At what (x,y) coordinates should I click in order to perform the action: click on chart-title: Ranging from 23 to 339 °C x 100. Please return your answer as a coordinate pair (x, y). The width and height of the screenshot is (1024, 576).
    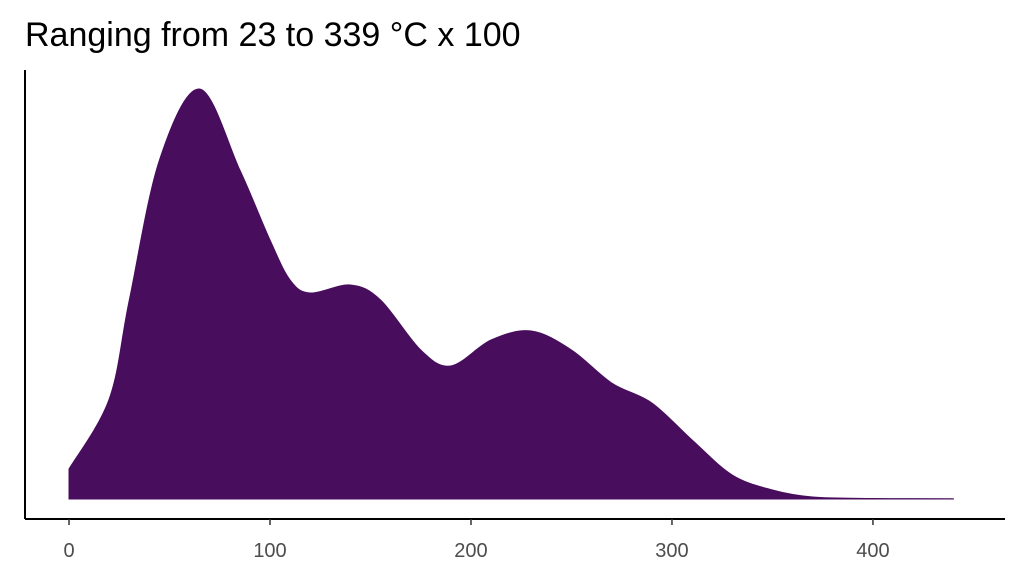
    Looking at the image, I should click on (273, 35).